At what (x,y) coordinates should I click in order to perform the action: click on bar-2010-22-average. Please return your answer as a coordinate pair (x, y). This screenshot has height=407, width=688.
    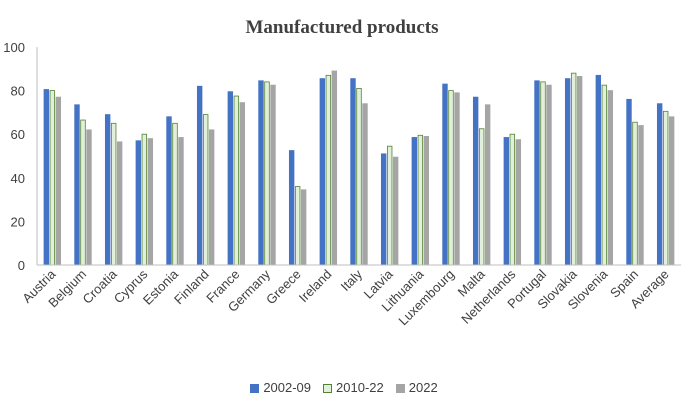
    Looking at the image, I should click on (665, 188).